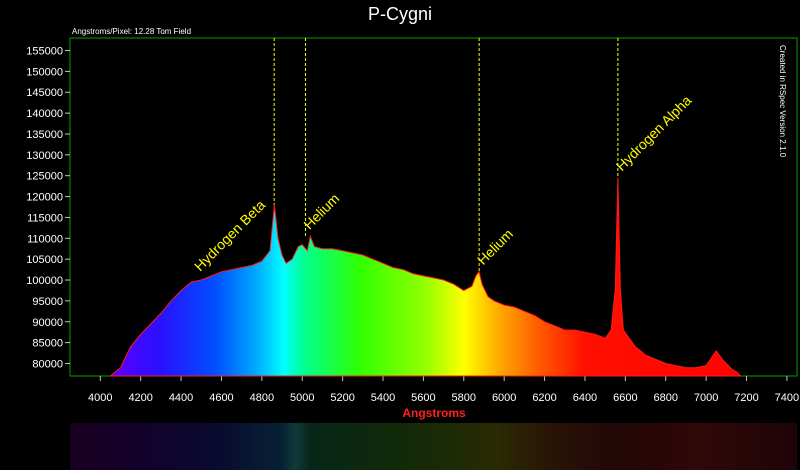 The height and width of the screenshot is (470, 800). What do you see at coordinates (787, 398) in the screenshot?
I see `x-tick-label: 7400` at bounding box center [787, 398].